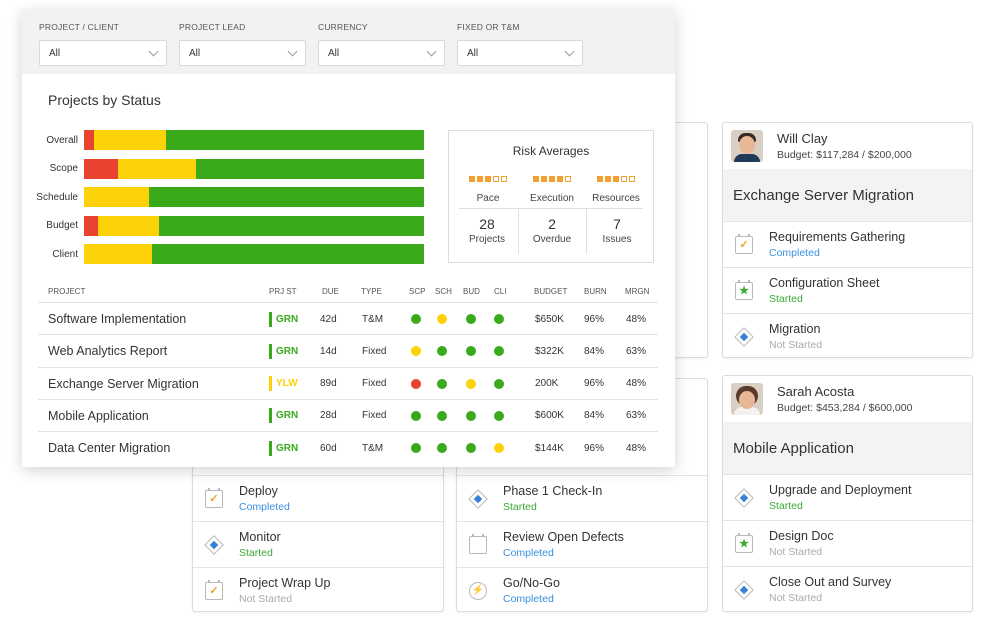 This screenshot has width=998, height=629. I want to click on col-header-cli: CLI, so click(500, 291).